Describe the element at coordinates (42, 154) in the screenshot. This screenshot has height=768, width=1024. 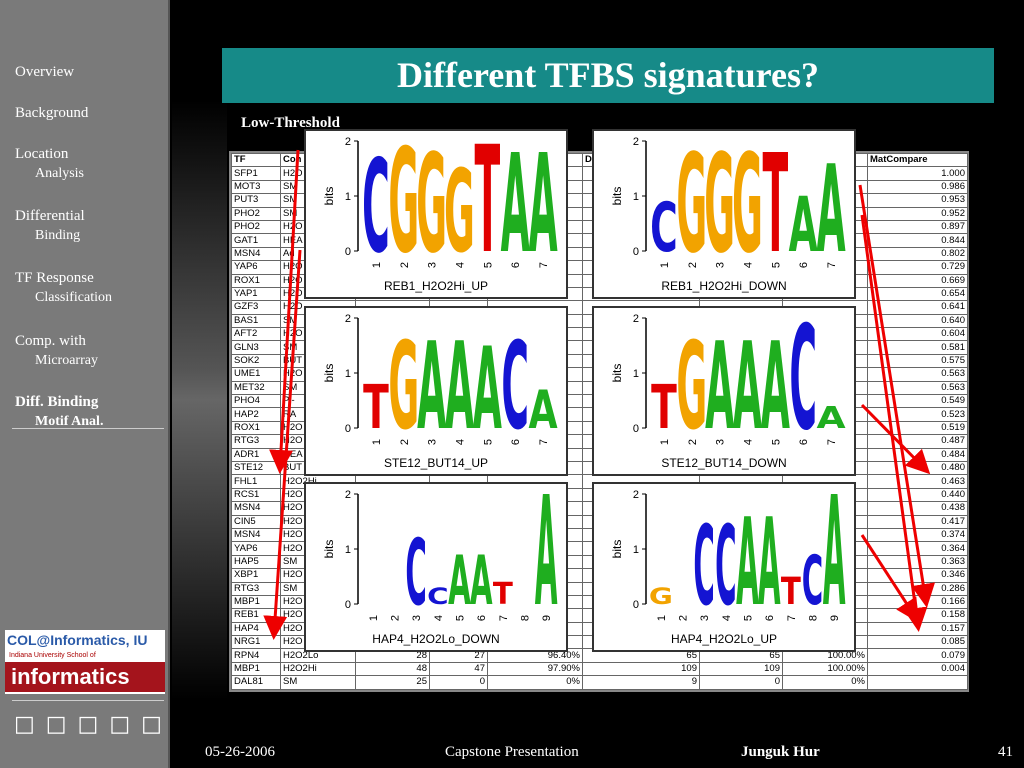
I see `nav-line: Location` at that location.